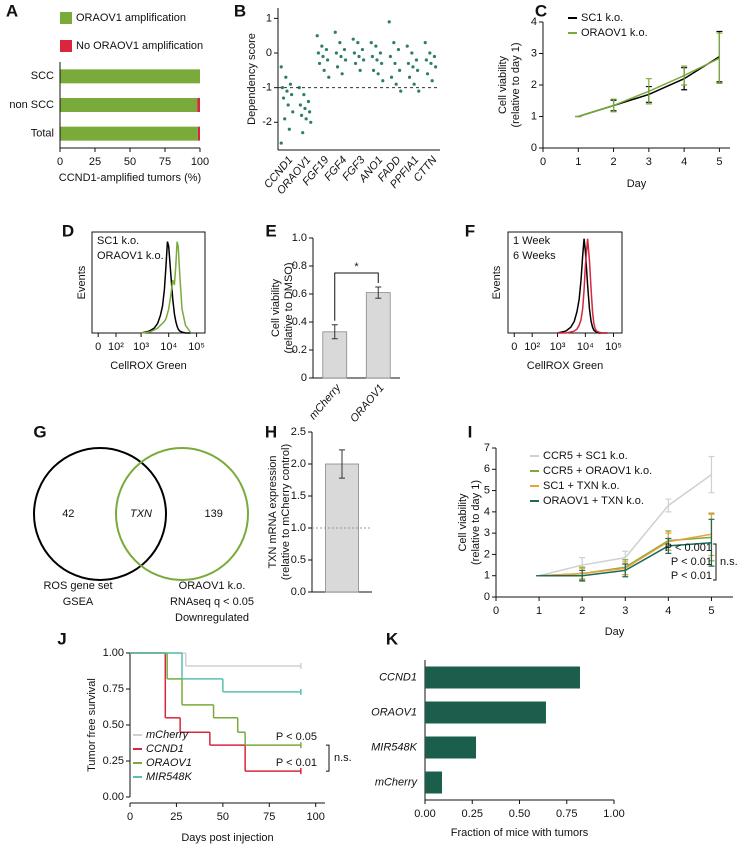  I want to click on panel-label: I, so click(470, 431).